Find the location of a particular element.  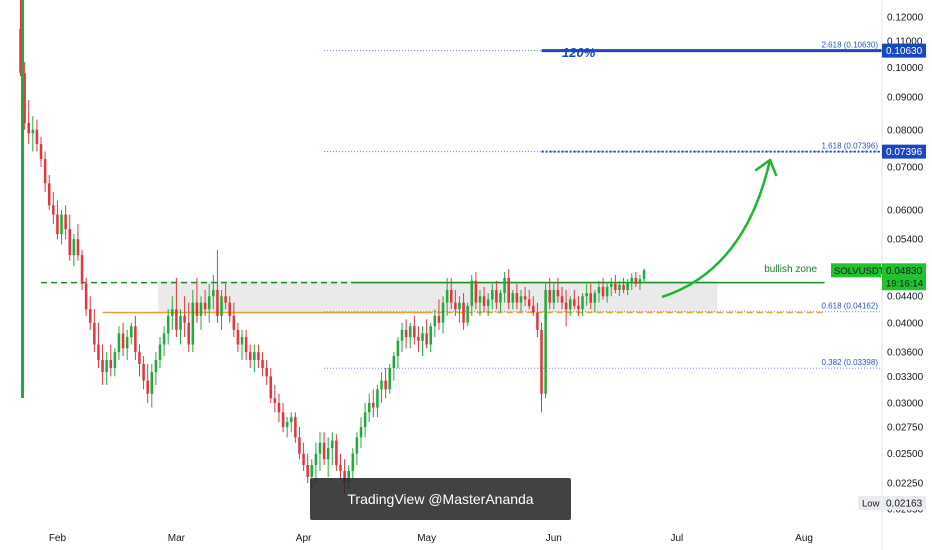

time-tick-label: Jun is located at coordinates (554, 538).